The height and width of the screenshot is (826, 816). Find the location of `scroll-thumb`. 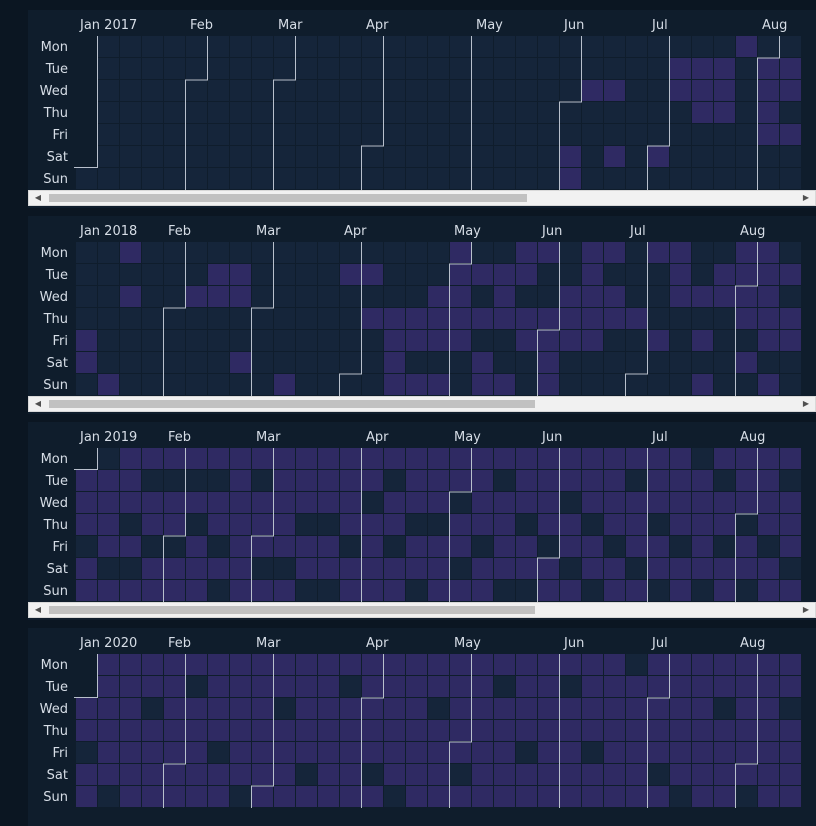

scroll-thumb is located at coordinates (292, 404).